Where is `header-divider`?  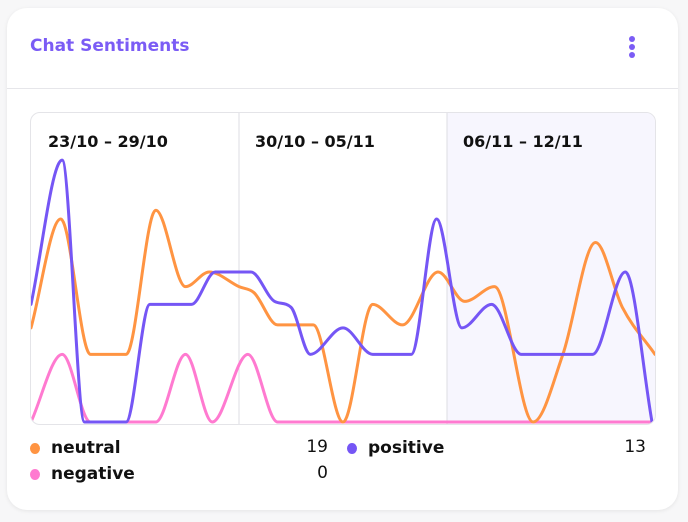 header-divider is located at coordinates (342, 88).